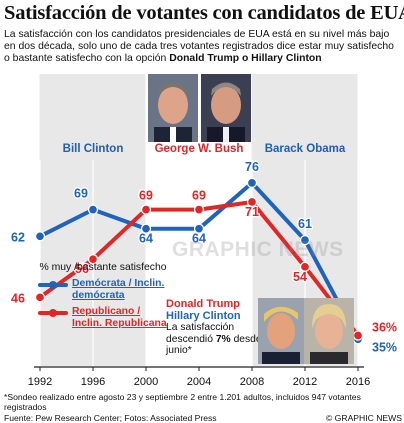  I want to click on candidate-clinton: Hillary Clinton, so click(203, 316).